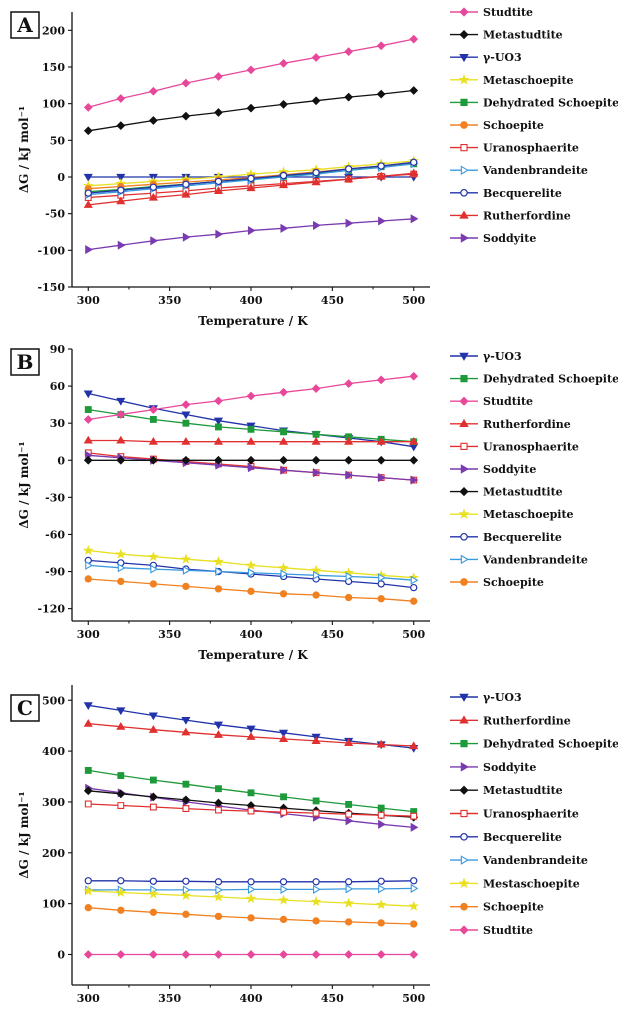  I want to click on series-dehydrated-schoepite, so click(251, 791).